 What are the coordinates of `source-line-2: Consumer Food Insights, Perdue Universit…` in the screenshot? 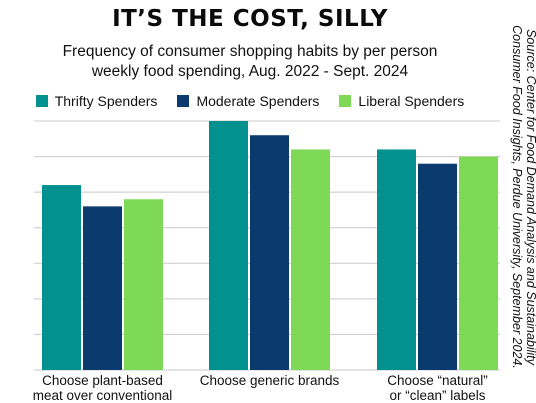 It's located at (517, 197).